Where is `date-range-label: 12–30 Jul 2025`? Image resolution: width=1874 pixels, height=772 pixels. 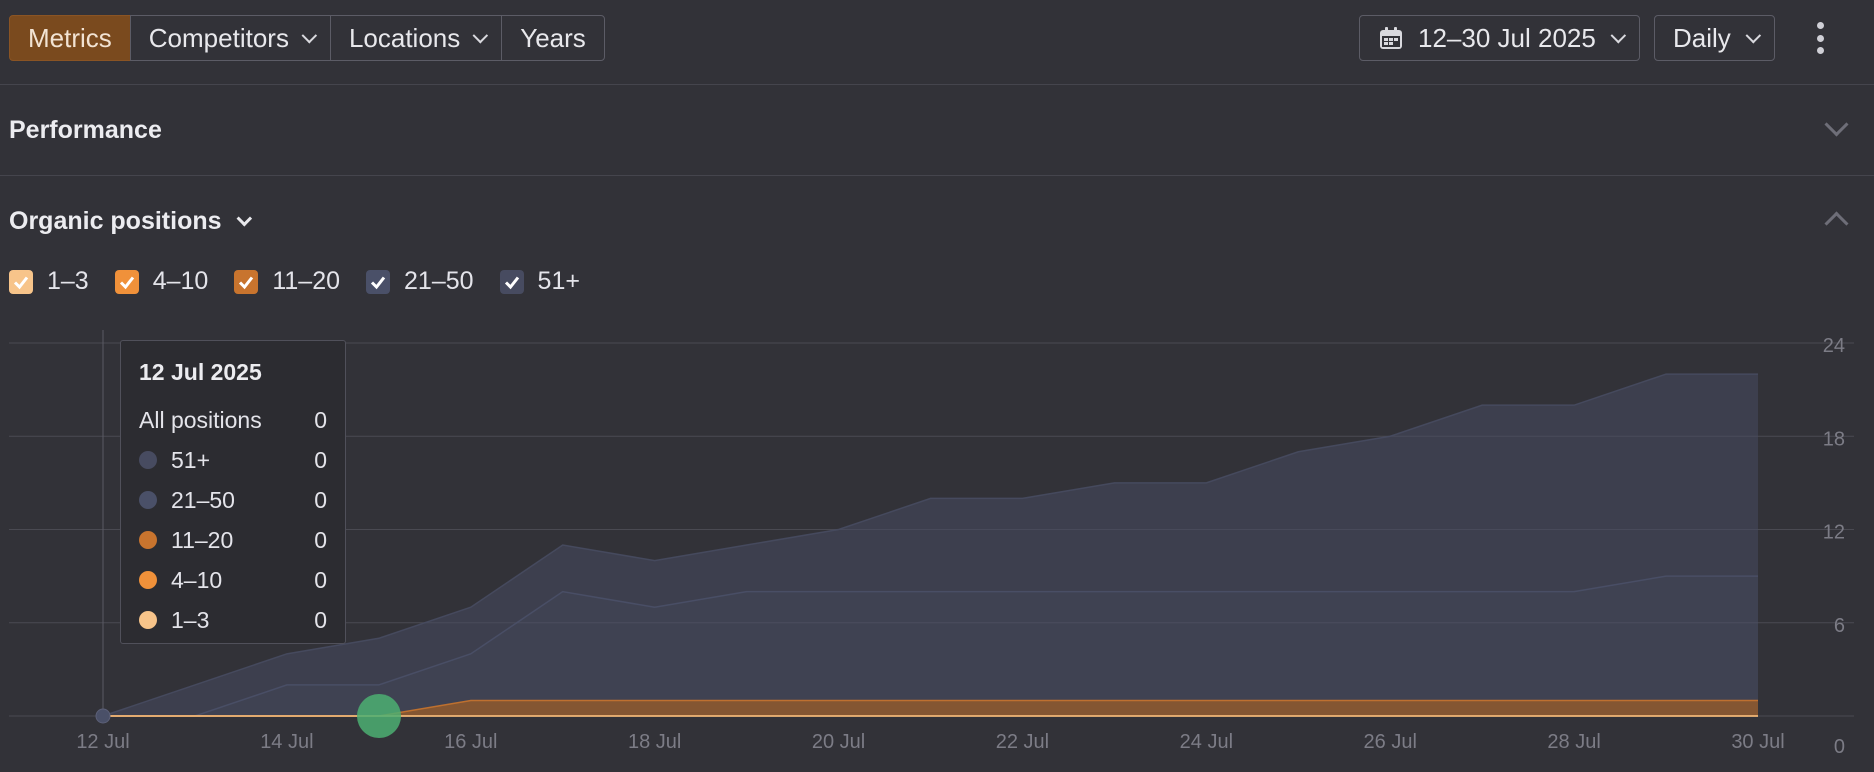
date-range-label: 12–30 Jul 2025 is located at coordinates (1507, 37).